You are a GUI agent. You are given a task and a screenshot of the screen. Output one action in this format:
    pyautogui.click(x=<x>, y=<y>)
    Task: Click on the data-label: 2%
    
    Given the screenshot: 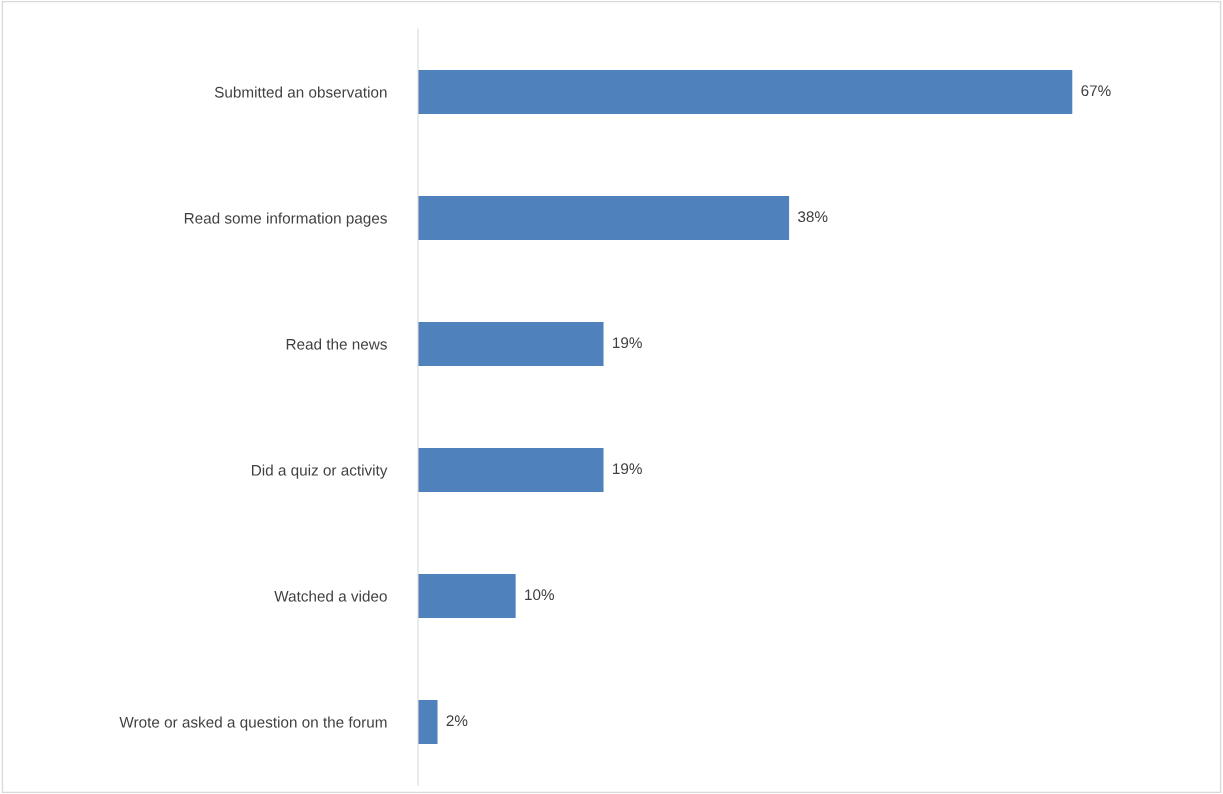 What is the action you would take?
    pyautogui.click(x=457, y=721)
    